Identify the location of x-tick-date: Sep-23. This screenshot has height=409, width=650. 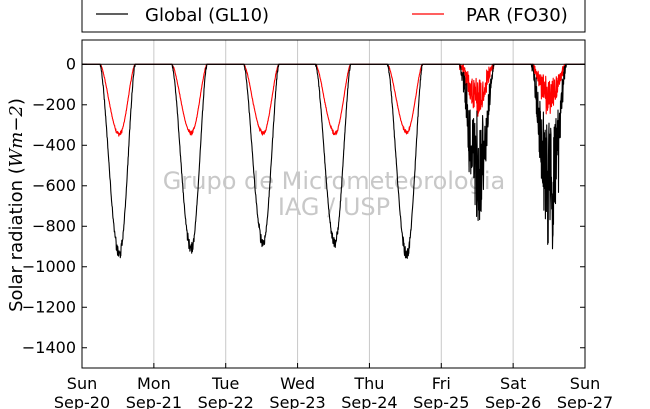
(297, 401).